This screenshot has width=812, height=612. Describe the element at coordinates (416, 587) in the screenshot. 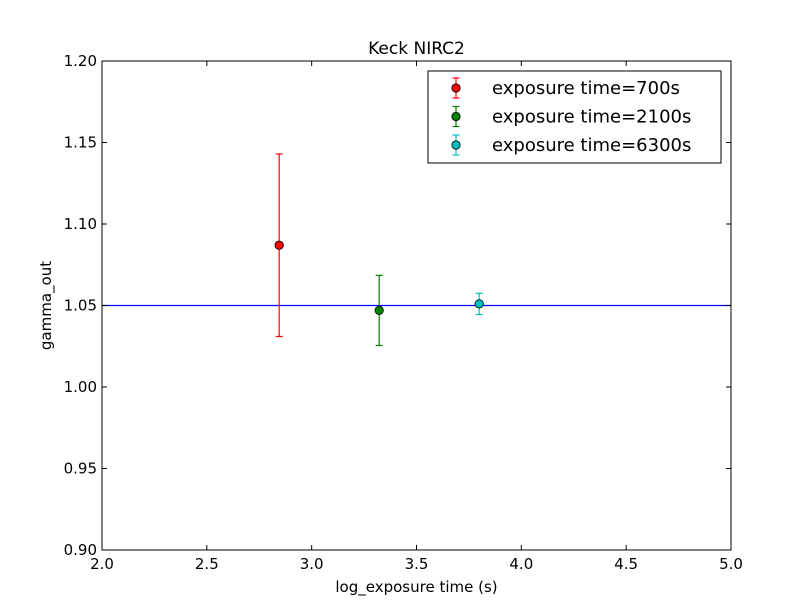

I see `x-axis-label: log_exposure time (s)` at that location.